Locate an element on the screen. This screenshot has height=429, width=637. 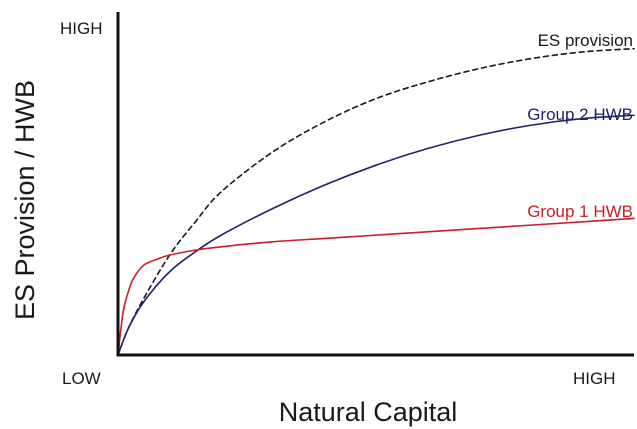
series-label-es-provision: ES provision is located at coordinates (585, 40).